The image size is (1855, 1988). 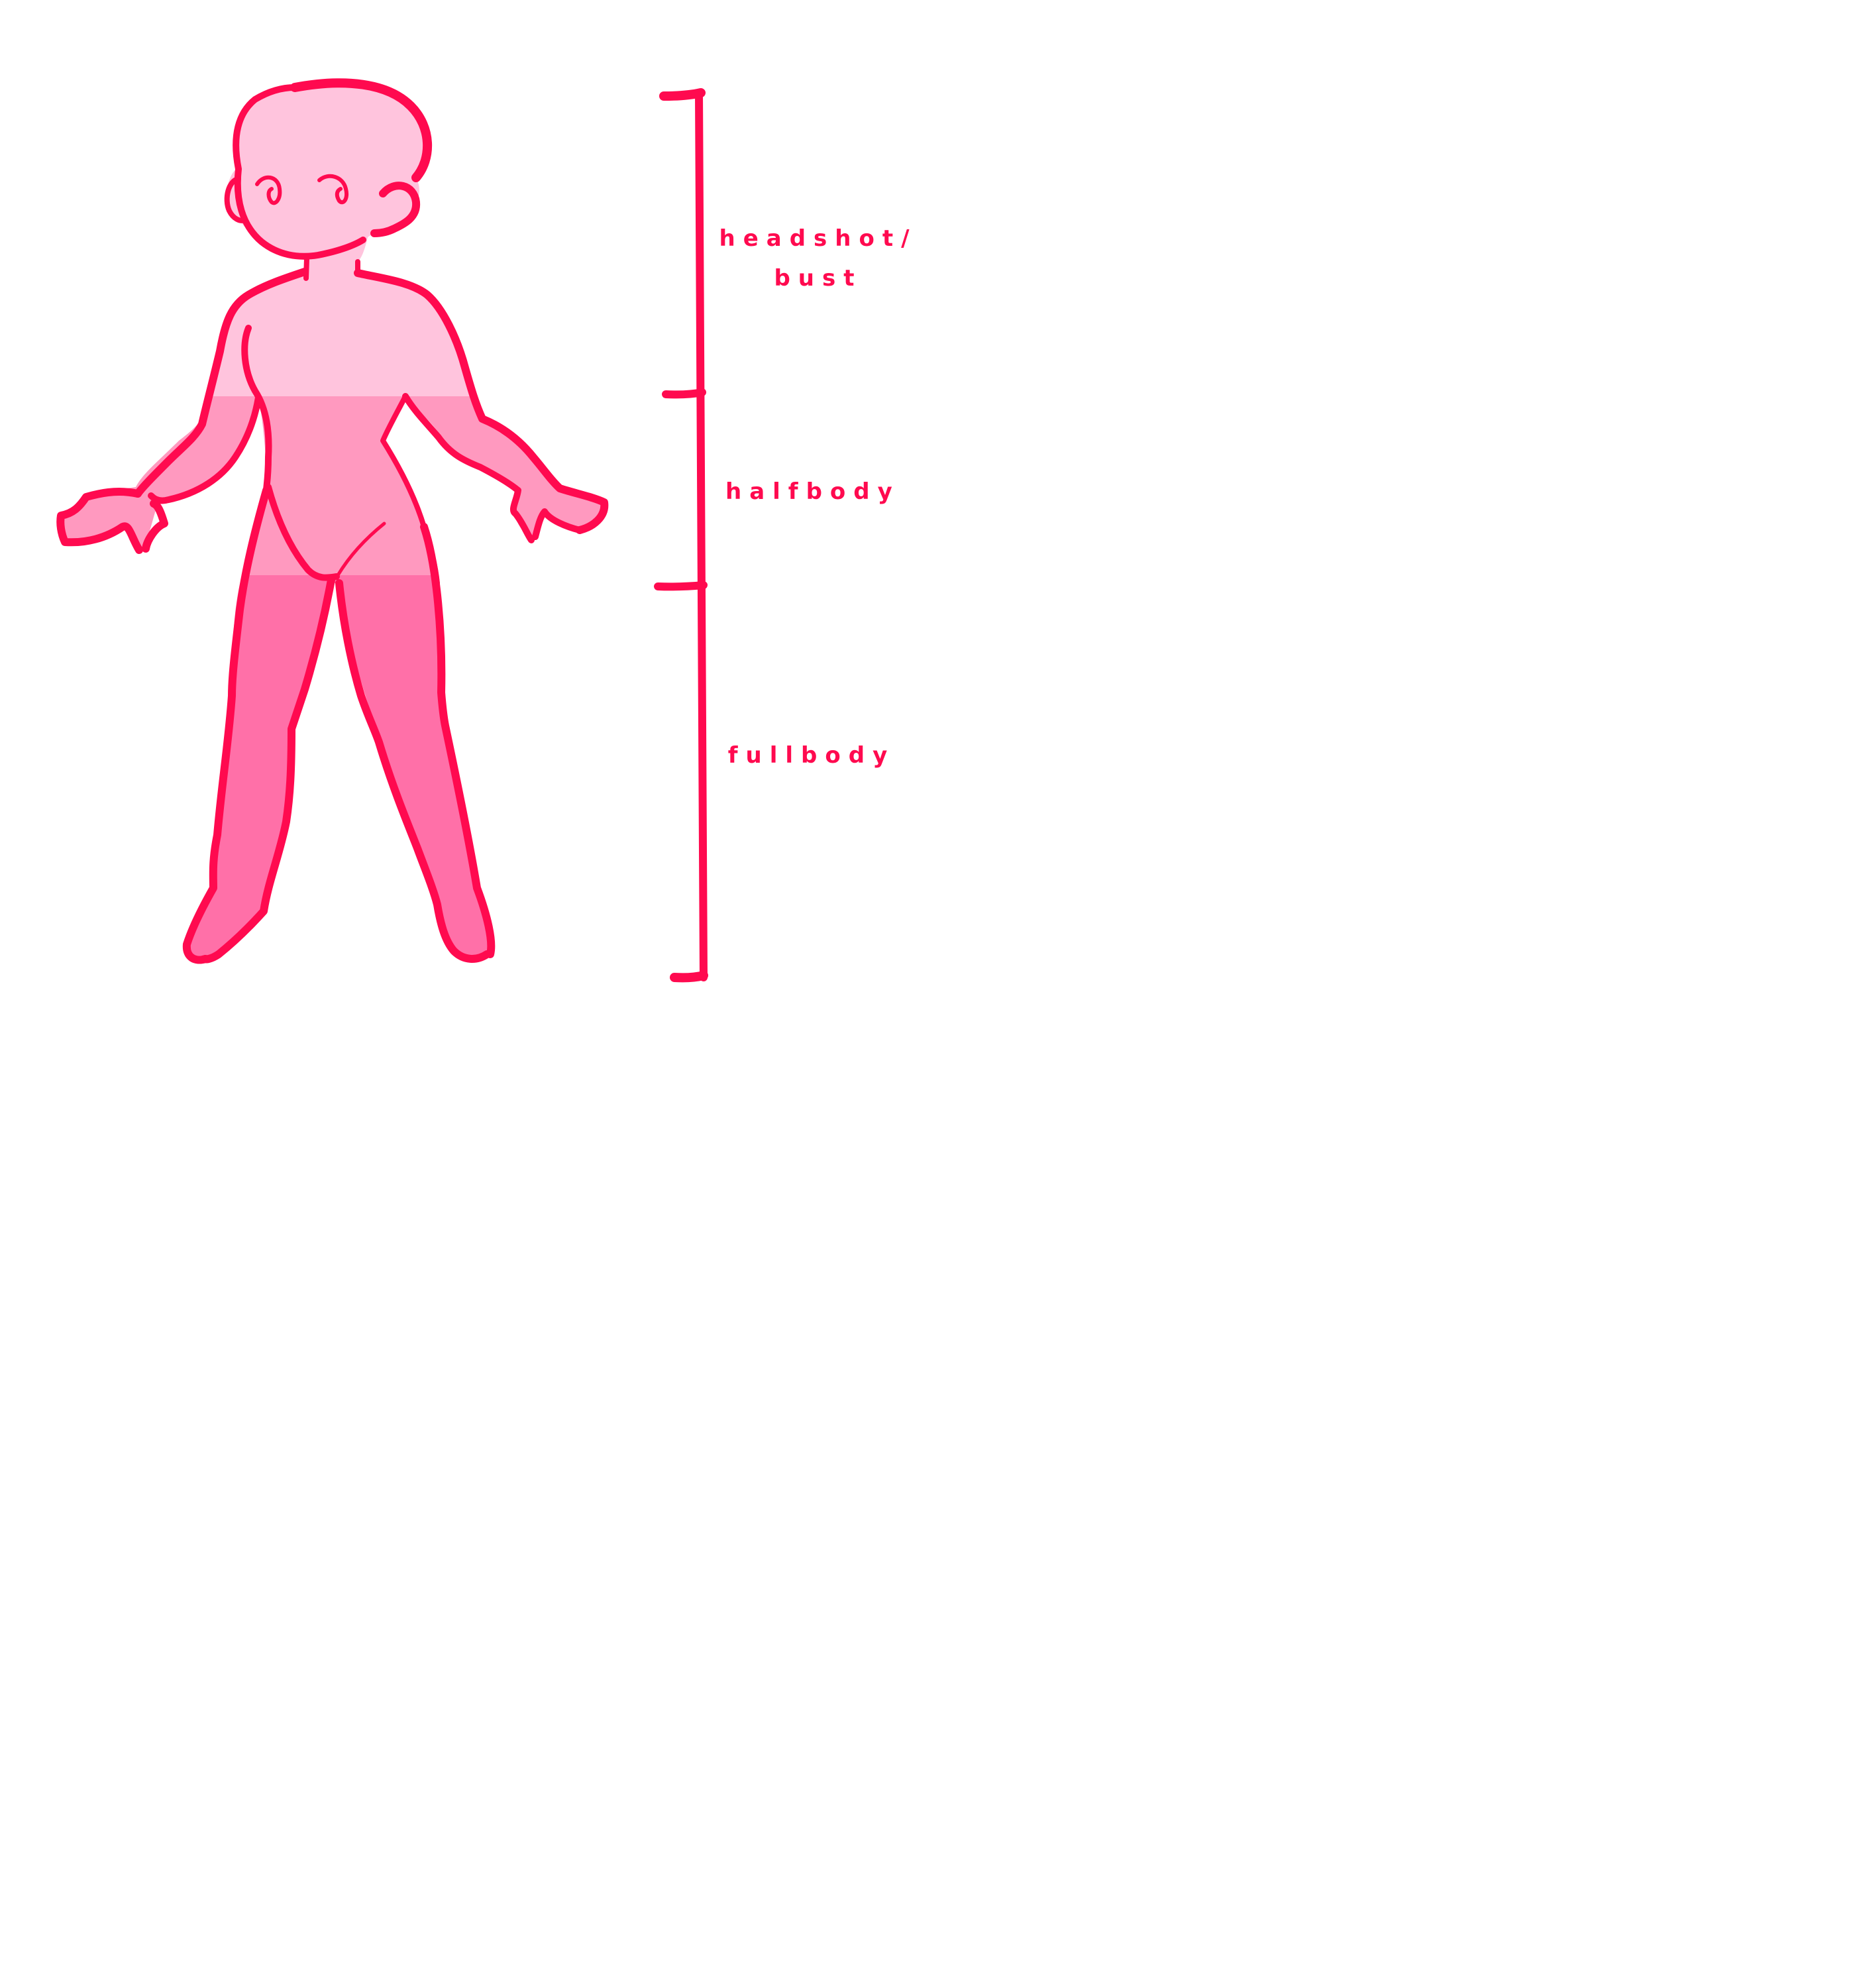 What do you see at coordinates (682, 94) in the screenshot?
I see `bracket-top-tick` at bounding box center [682, 94].